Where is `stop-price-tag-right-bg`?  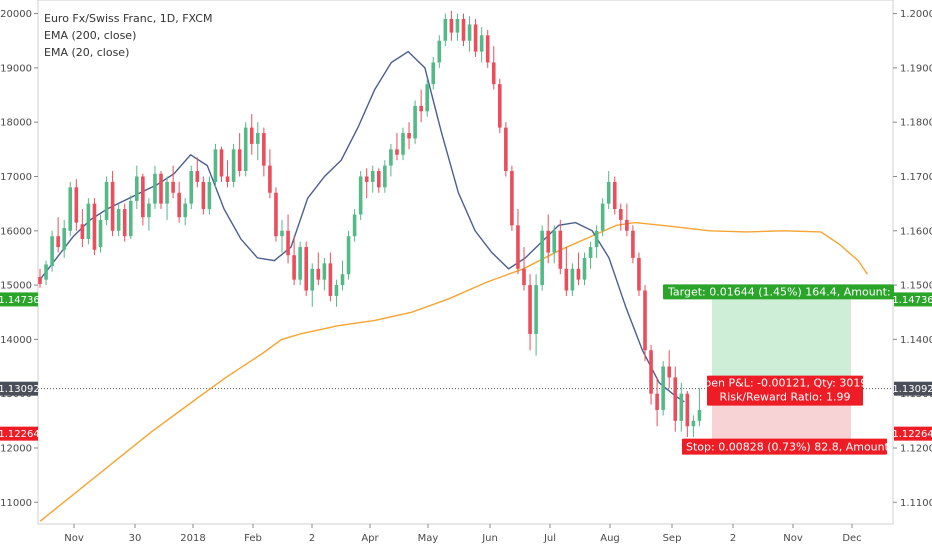
stop-price-tag-right-bg is located at coordinates (913, 433).